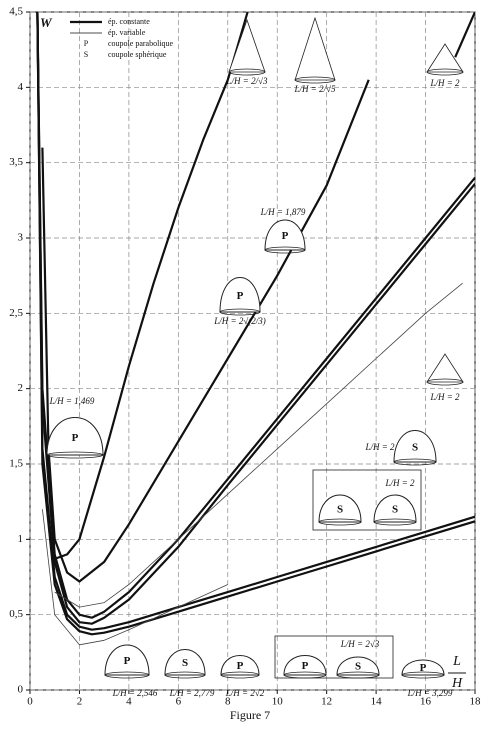 This screenshot has width=500, height=741. What do you see at coordinates (457, 683) in the screenshot?
I see `x-axis-label-denominator: H` at bounding box center [457, 683].